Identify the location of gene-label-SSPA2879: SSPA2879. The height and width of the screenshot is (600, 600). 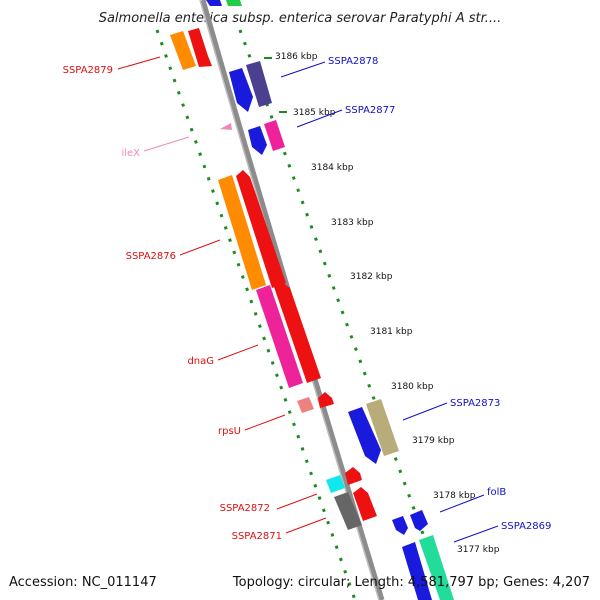
(88, 70).